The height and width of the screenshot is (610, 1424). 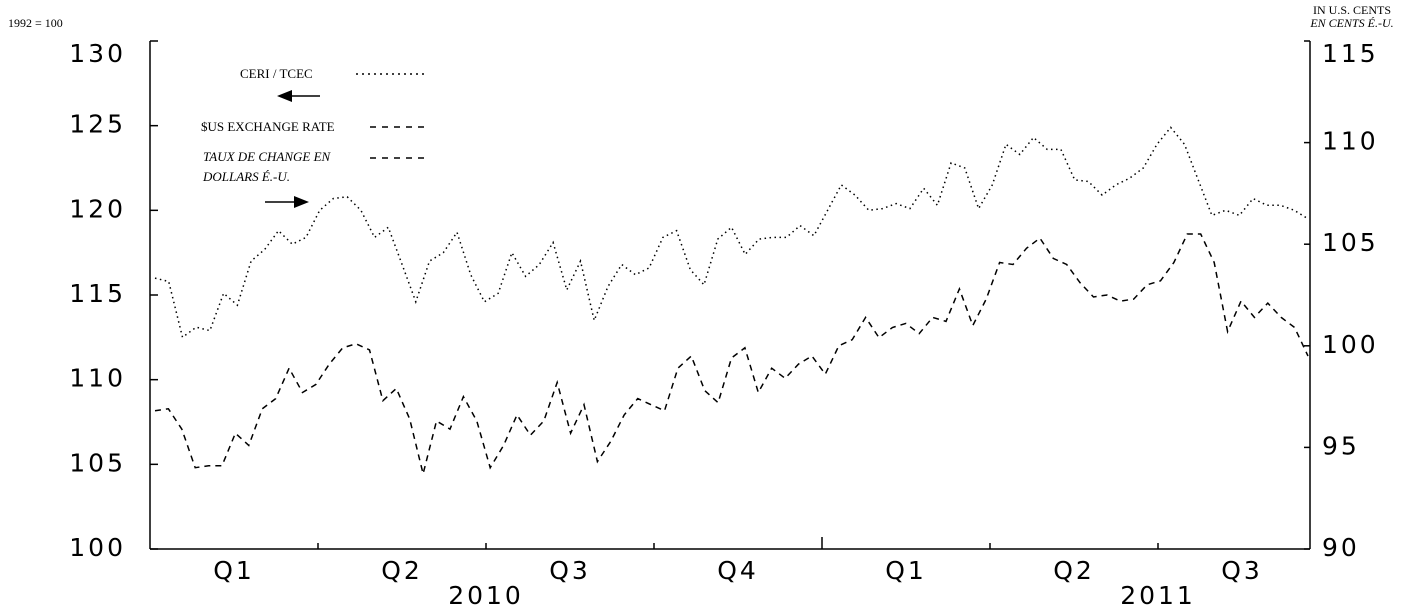 I want to click on legend-label: $US EXCHANGE RATE, so click(x=268, y=126).